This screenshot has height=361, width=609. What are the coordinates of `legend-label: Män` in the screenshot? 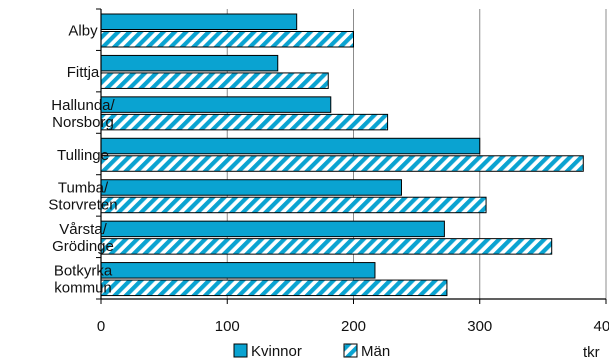 It's located at (375, 351).